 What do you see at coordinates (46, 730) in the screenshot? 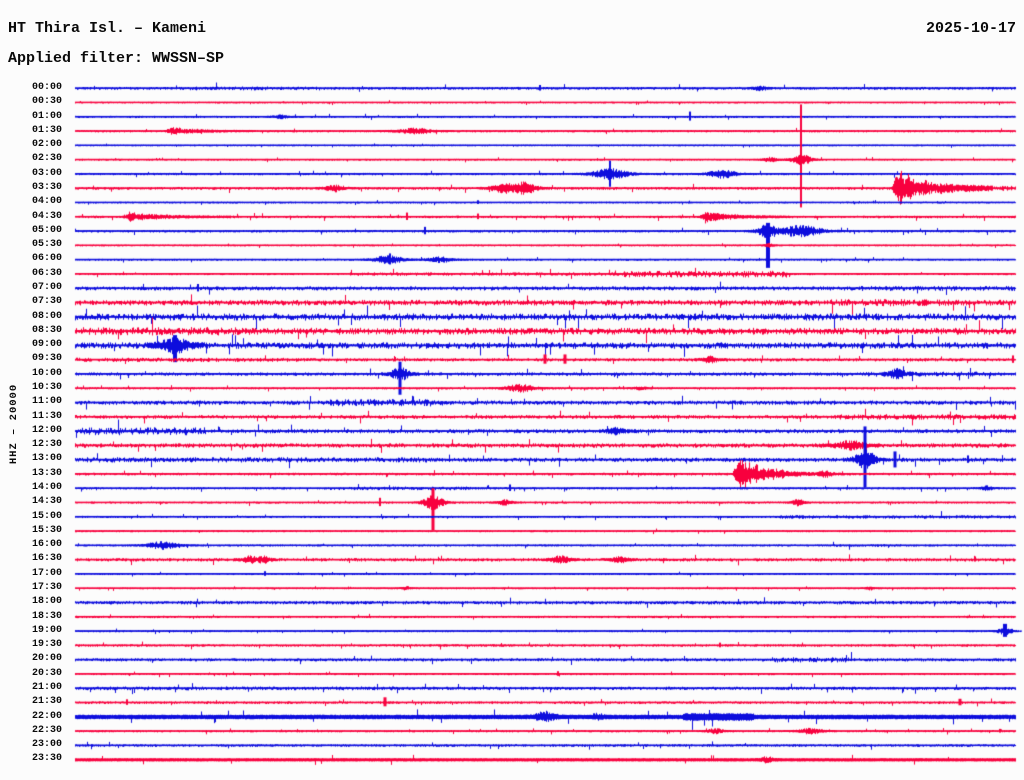
I see `time-label: 22:30` at bounding box center [46, 730].